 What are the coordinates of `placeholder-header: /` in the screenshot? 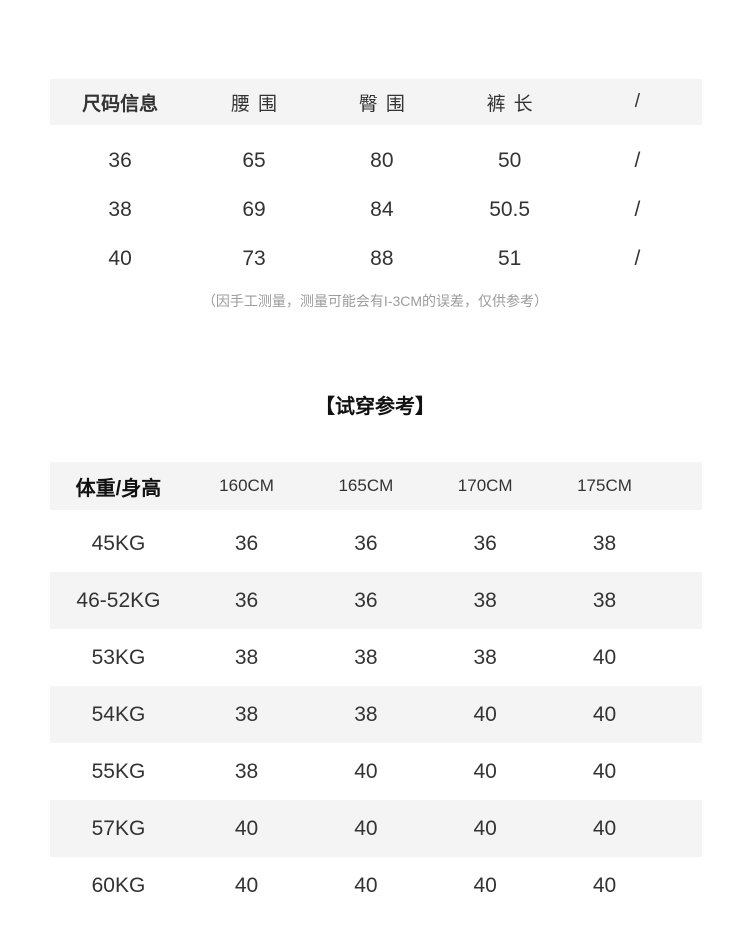 It's located at (637, 101).